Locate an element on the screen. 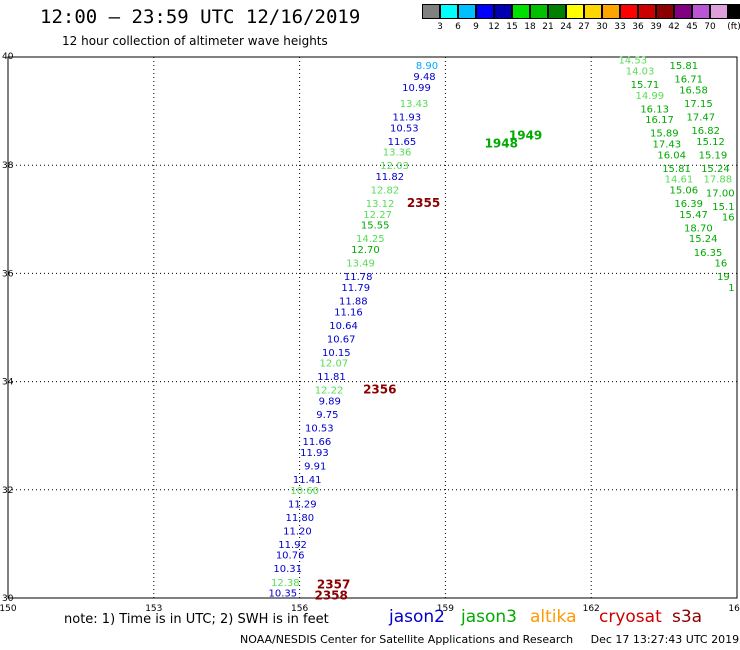  wave-height-label: 16.39 is located at coordinates (688, 204).